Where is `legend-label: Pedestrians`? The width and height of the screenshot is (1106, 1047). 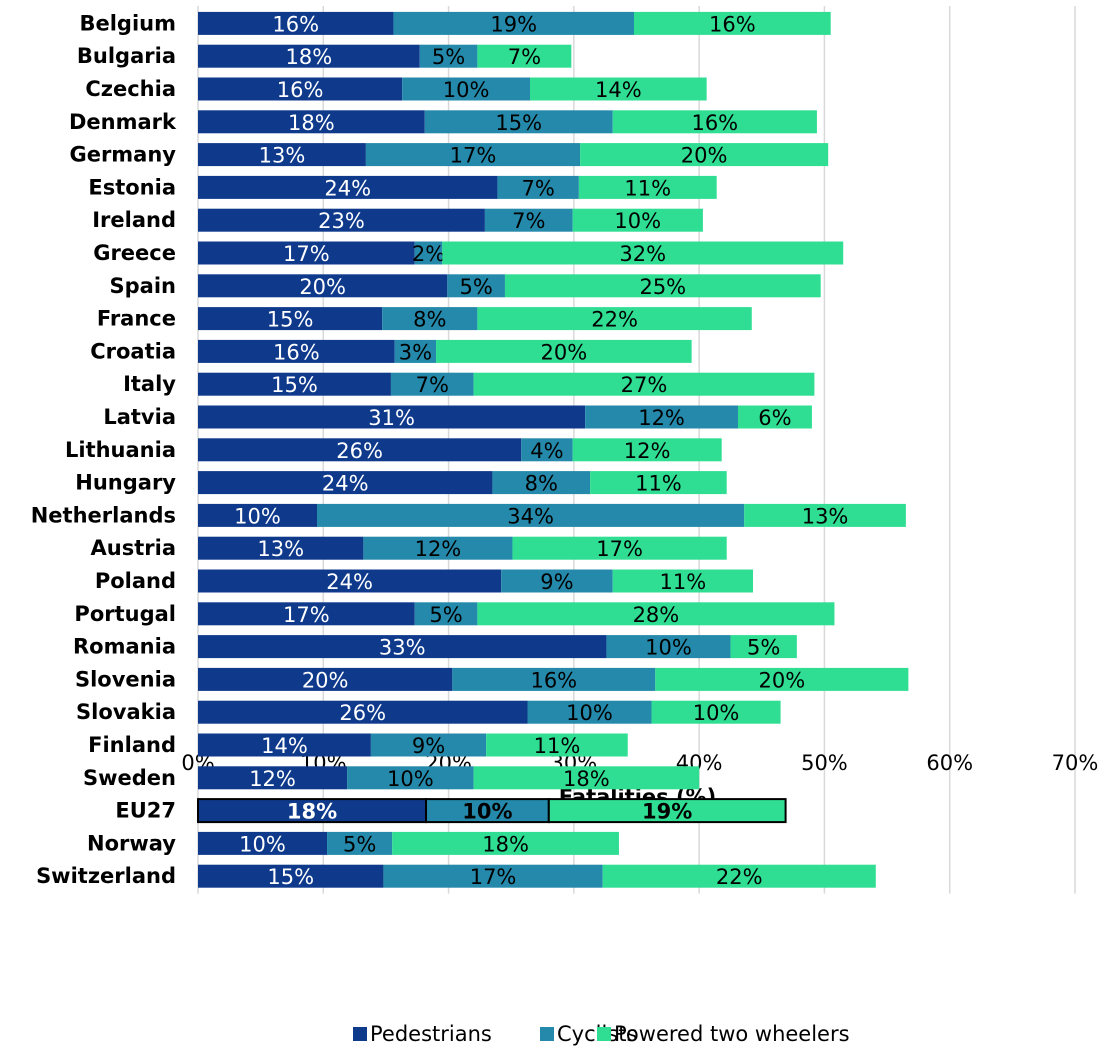
legend-label: Pedestrians is located at coordinates (431, 1034).